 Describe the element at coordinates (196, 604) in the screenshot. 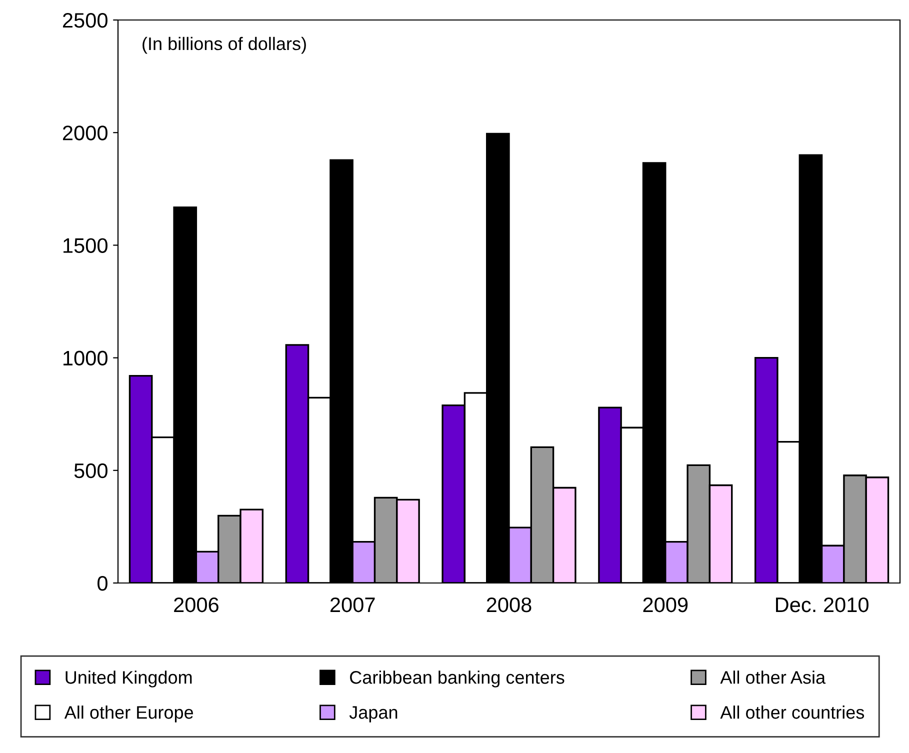

I see `x-tick-label: 2006` at that location.